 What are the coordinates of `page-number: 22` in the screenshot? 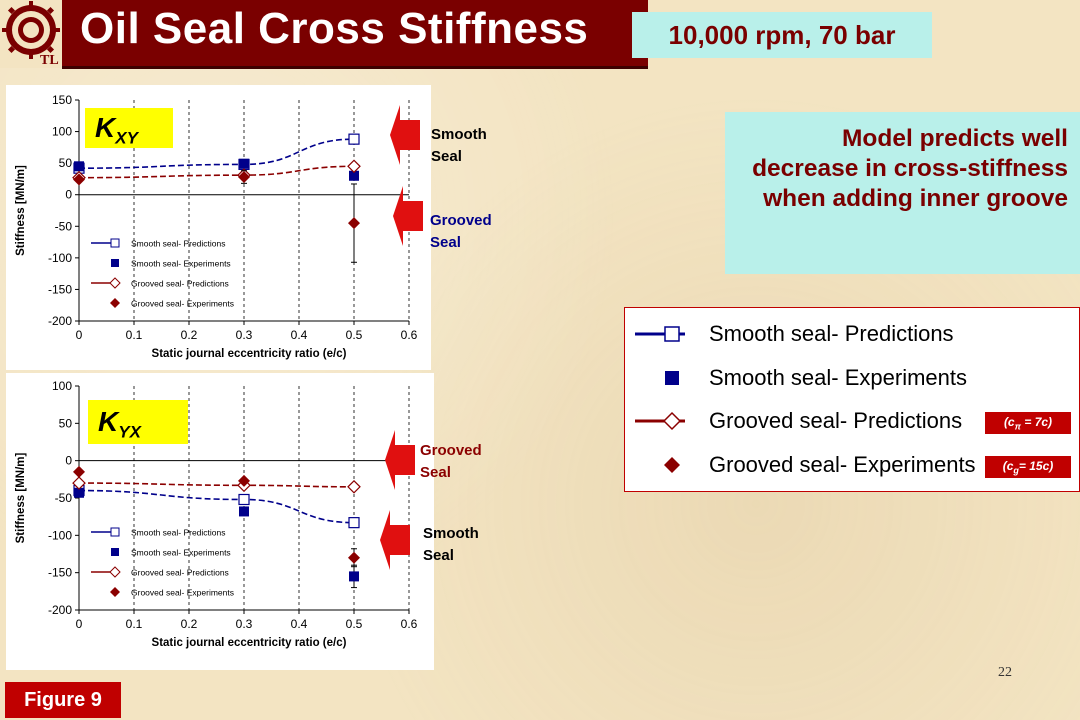 It's located at (1005, 672).